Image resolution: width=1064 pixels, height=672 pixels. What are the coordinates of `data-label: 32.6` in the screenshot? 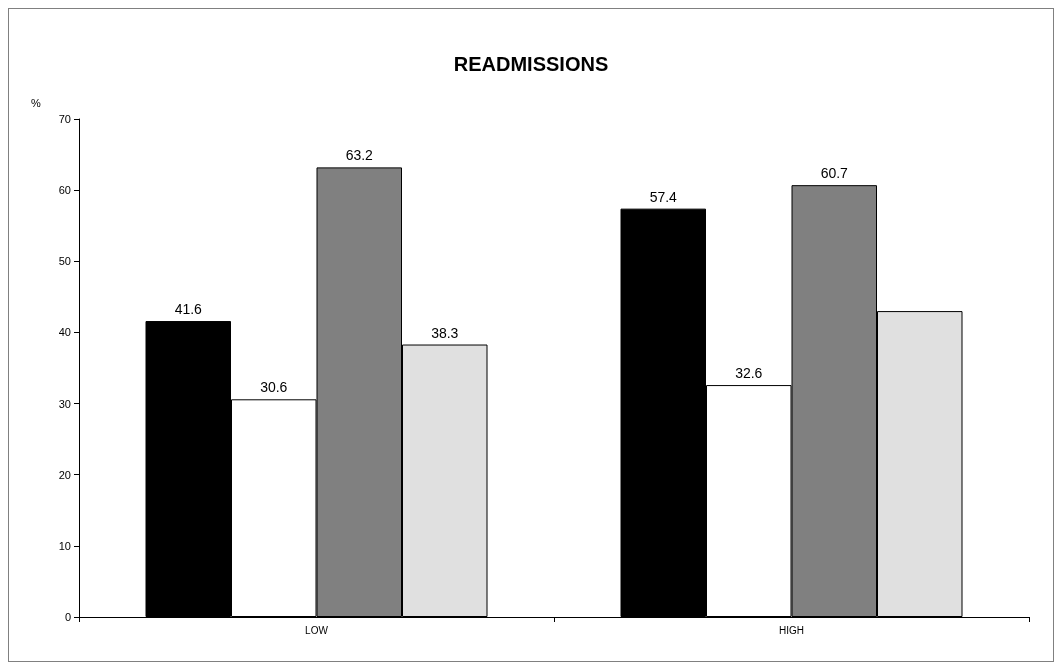 It's located at (749, 373).